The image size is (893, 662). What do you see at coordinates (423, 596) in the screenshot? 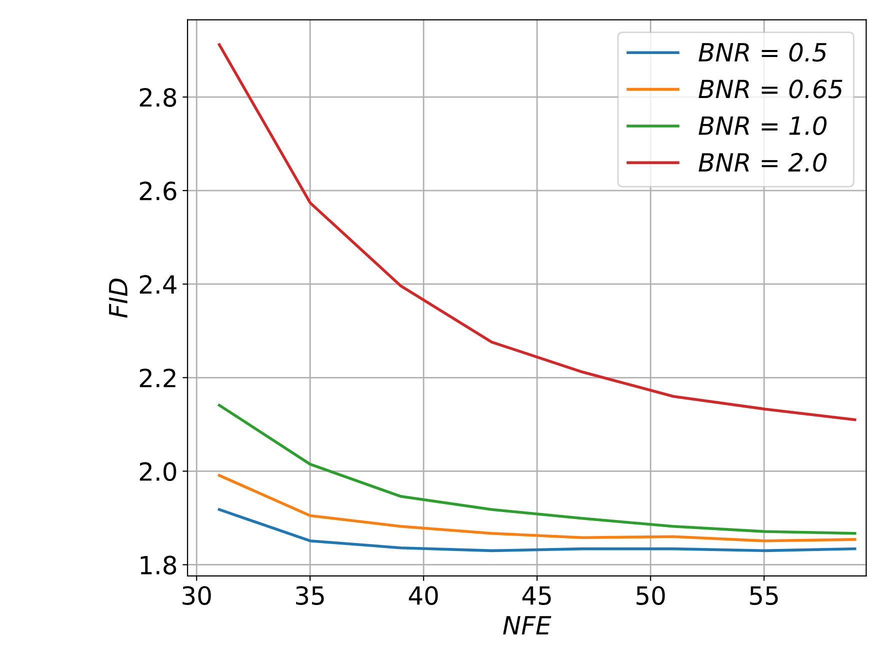
I see `x-tick-label: 40` at bounding box center [423, 596].